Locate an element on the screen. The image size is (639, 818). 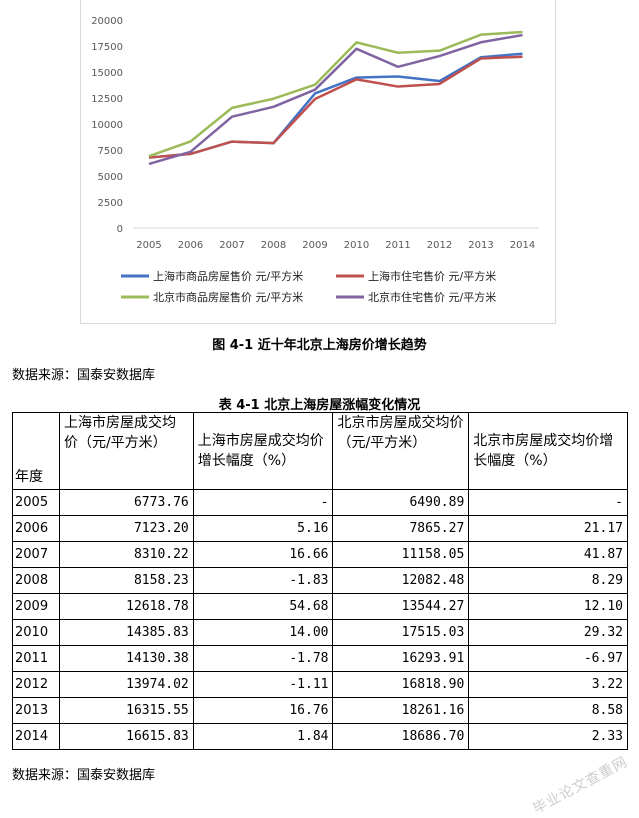
cell-sh-growth: 16.66 is located at coordinates (263, 554).